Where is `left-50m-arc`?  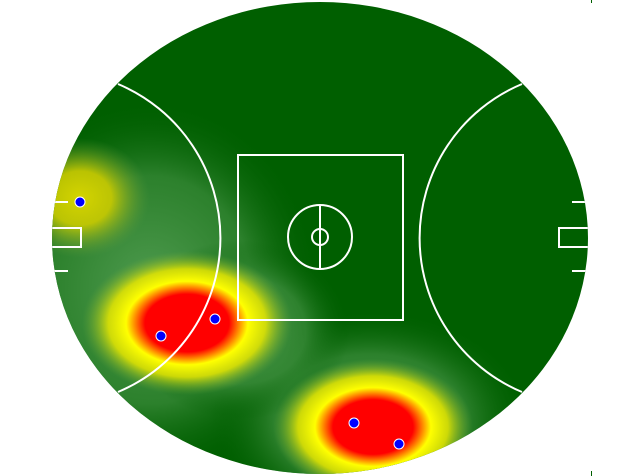 left-50m-arc is located at coordinates (169, 238).